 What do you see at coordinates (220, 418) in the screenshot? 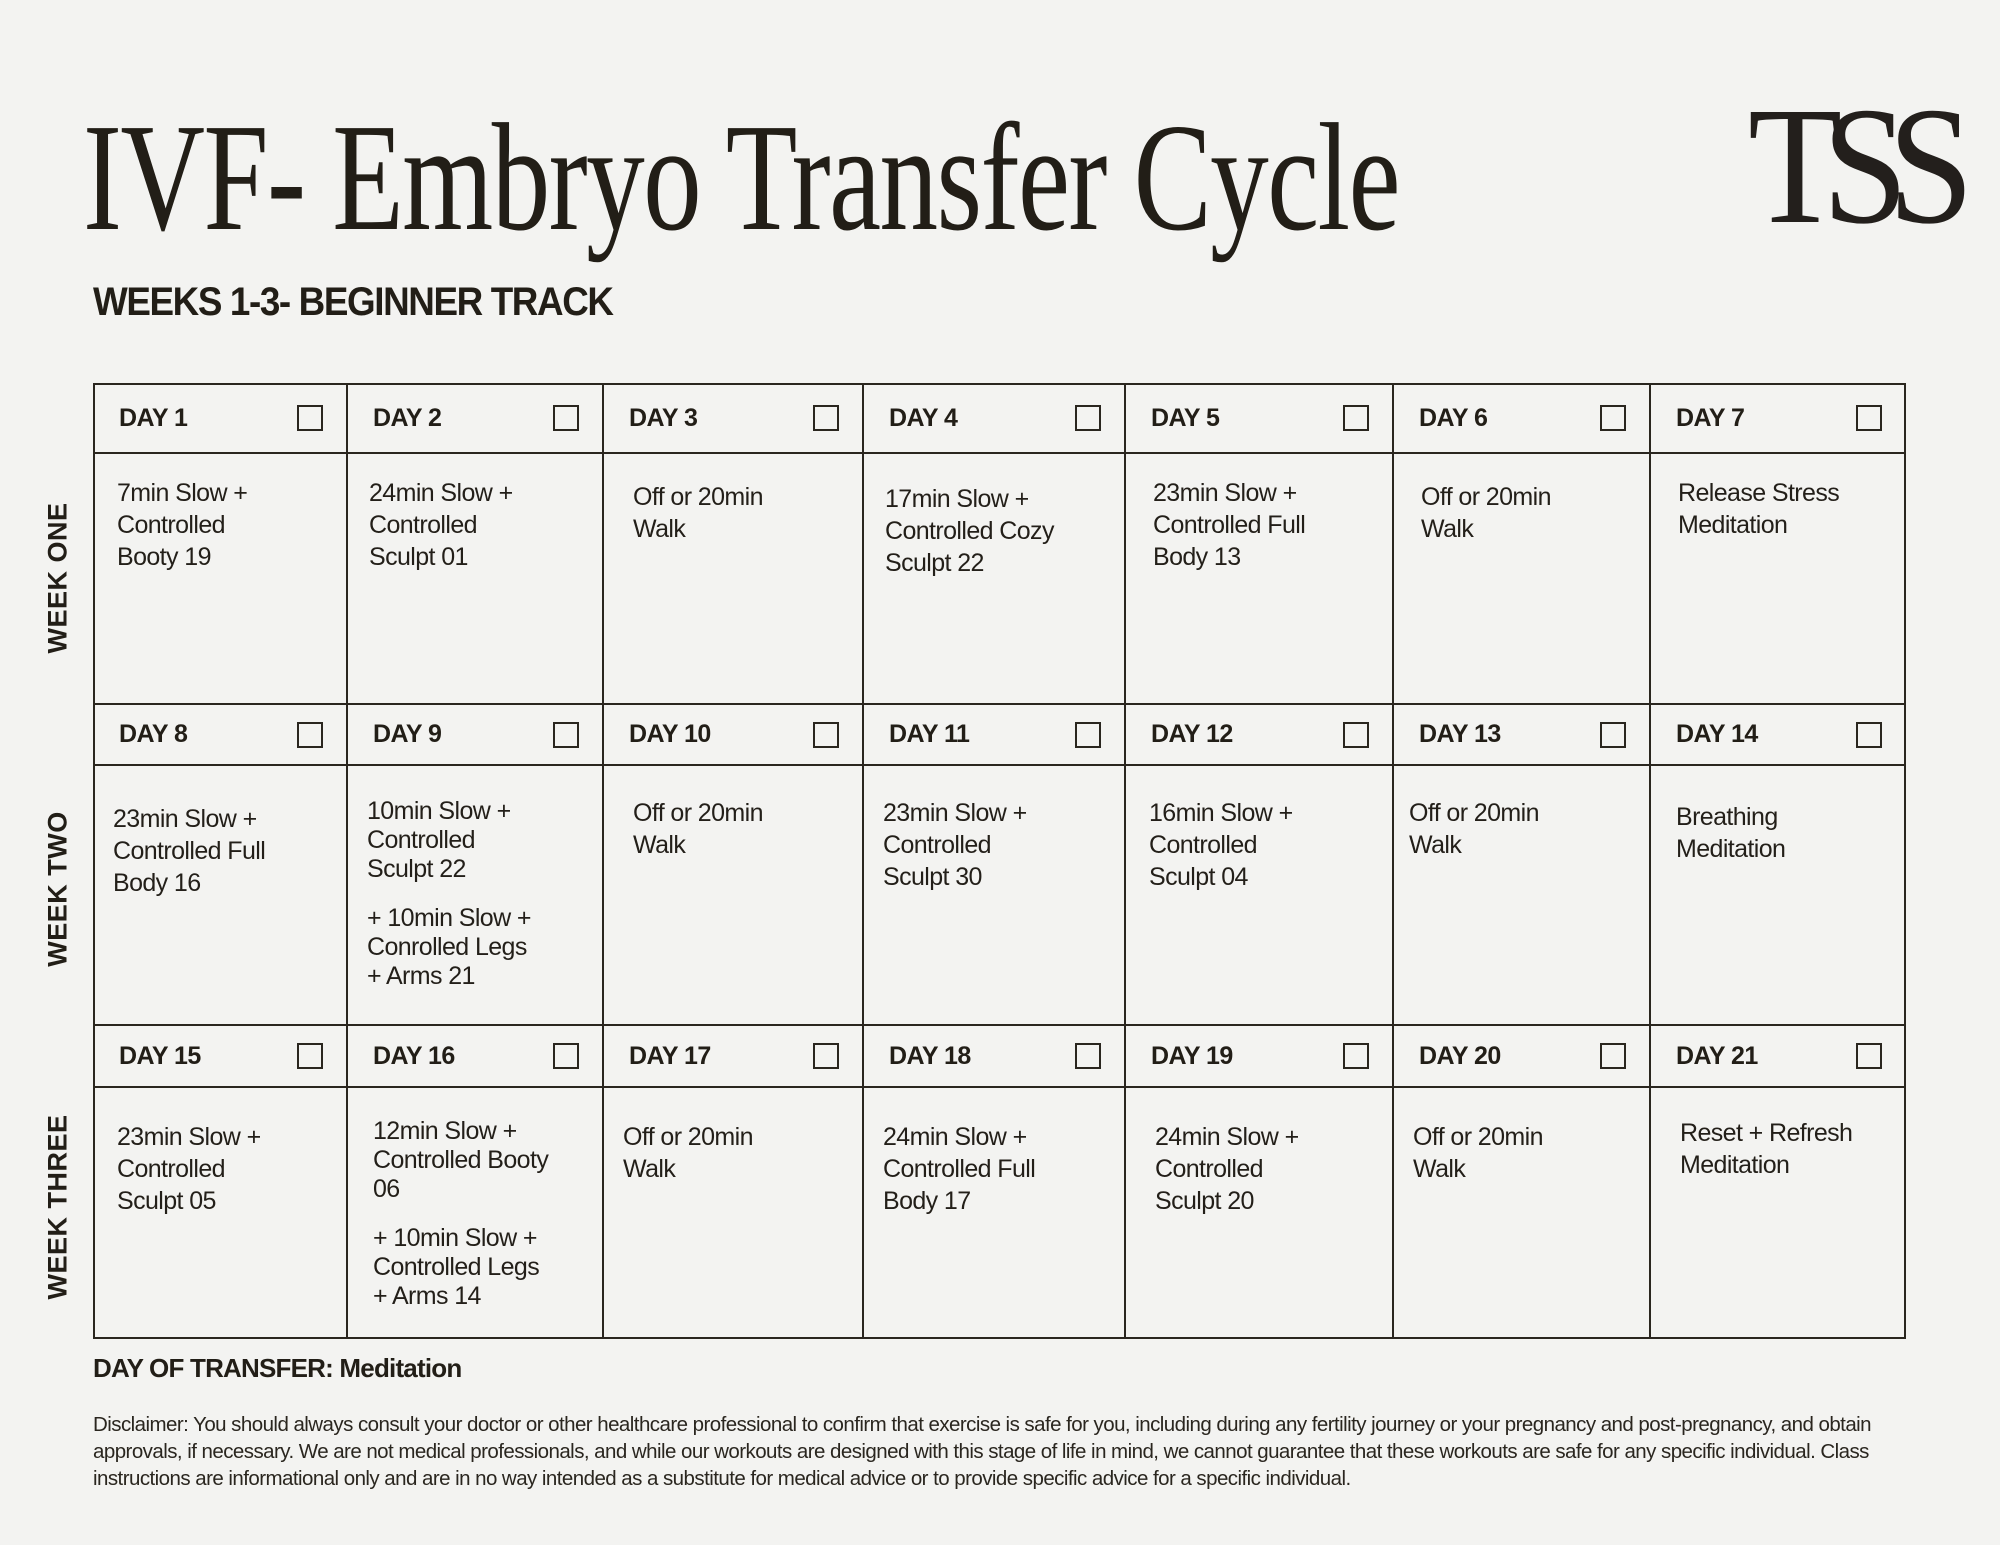
I see `day-header: DAY 1` at bounding box center [220, 418].